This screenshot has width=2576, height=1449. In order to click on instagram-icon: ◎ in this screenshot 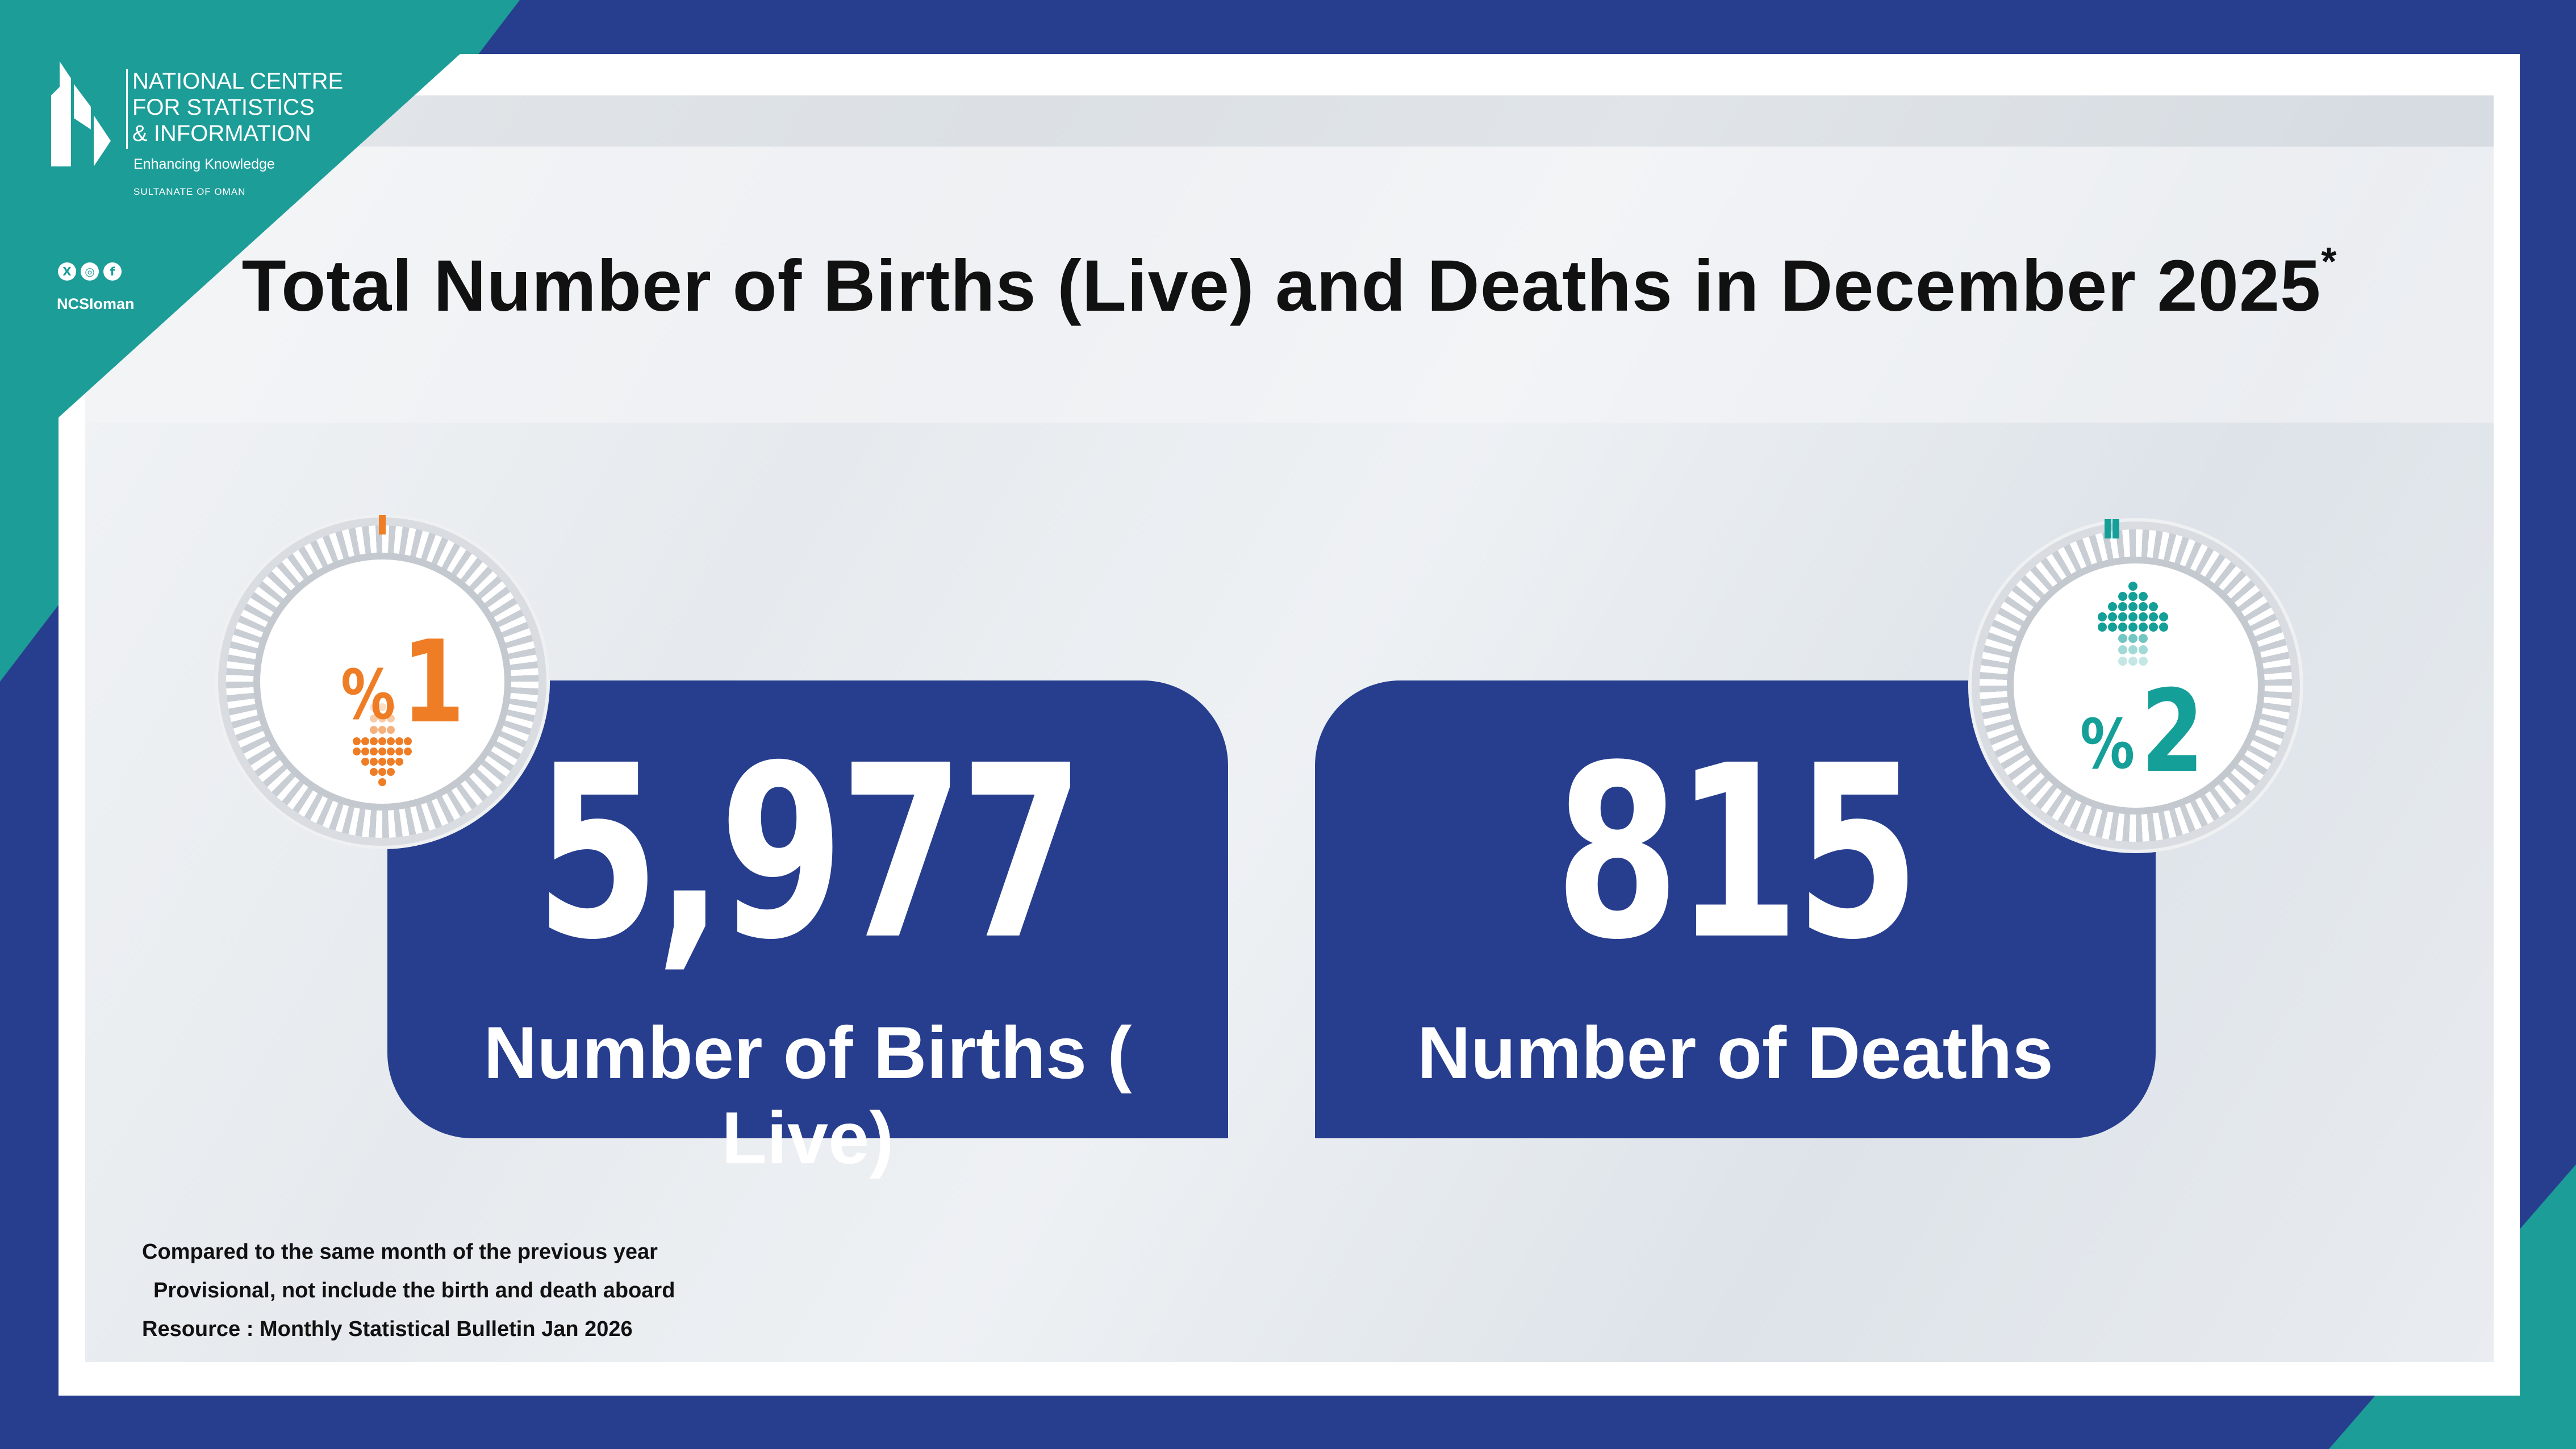, I will do `click(90, 272)`.